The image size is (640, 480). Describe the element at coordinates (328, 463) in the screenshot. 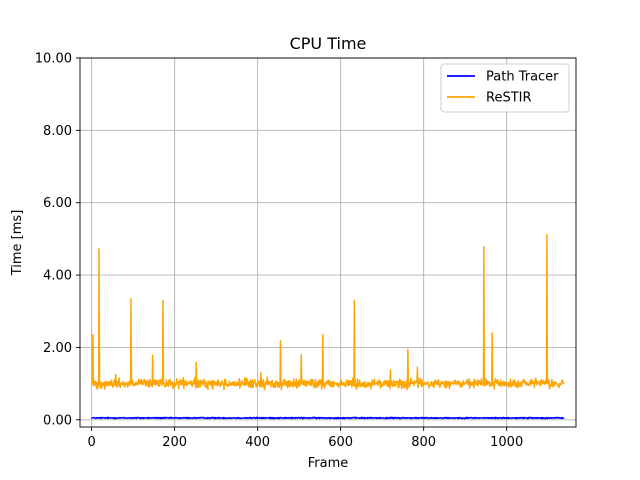

I see `x-axis-label: Frame` at that location.